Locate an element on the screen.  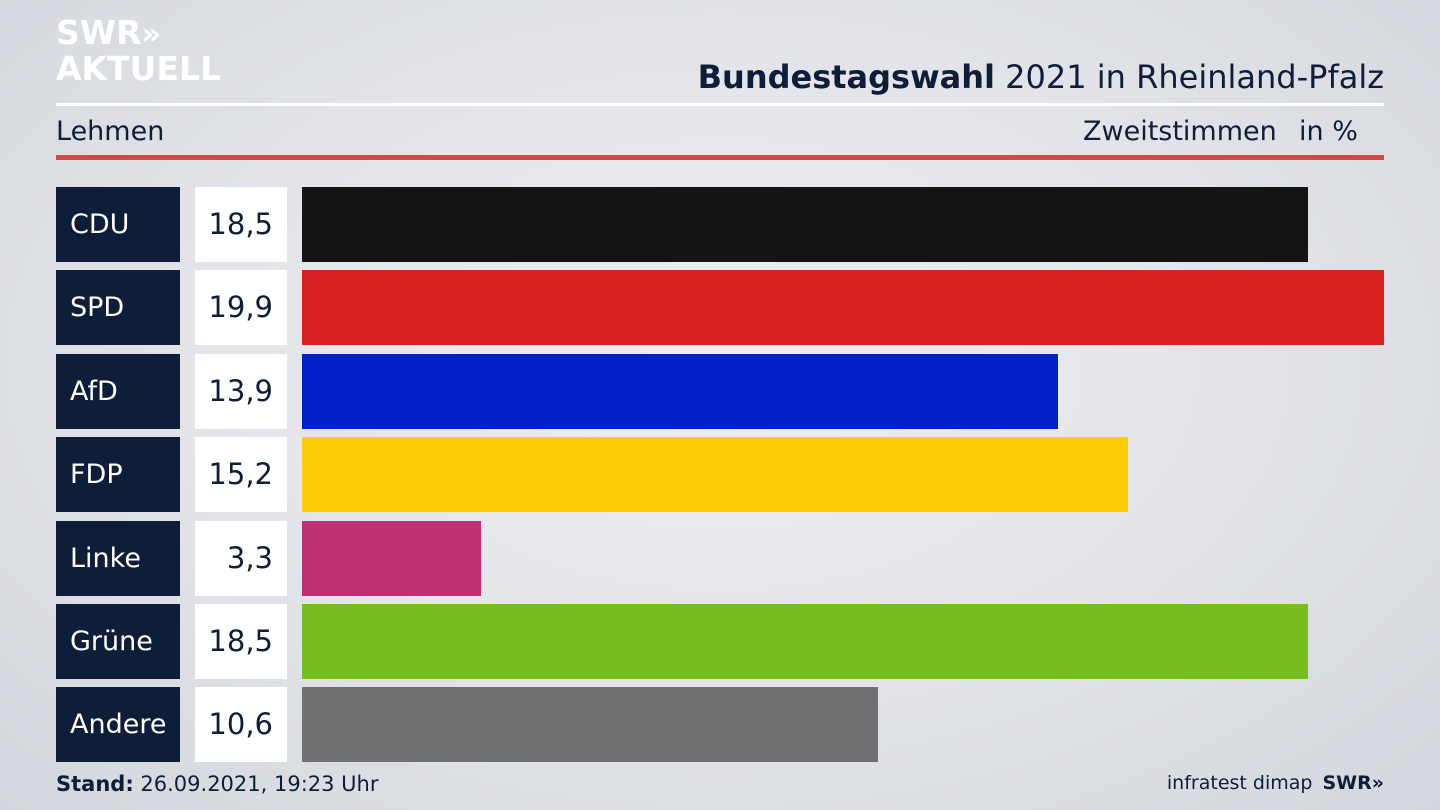
swr-brand-logo: SWR» is located at coordinates (1353, 783).